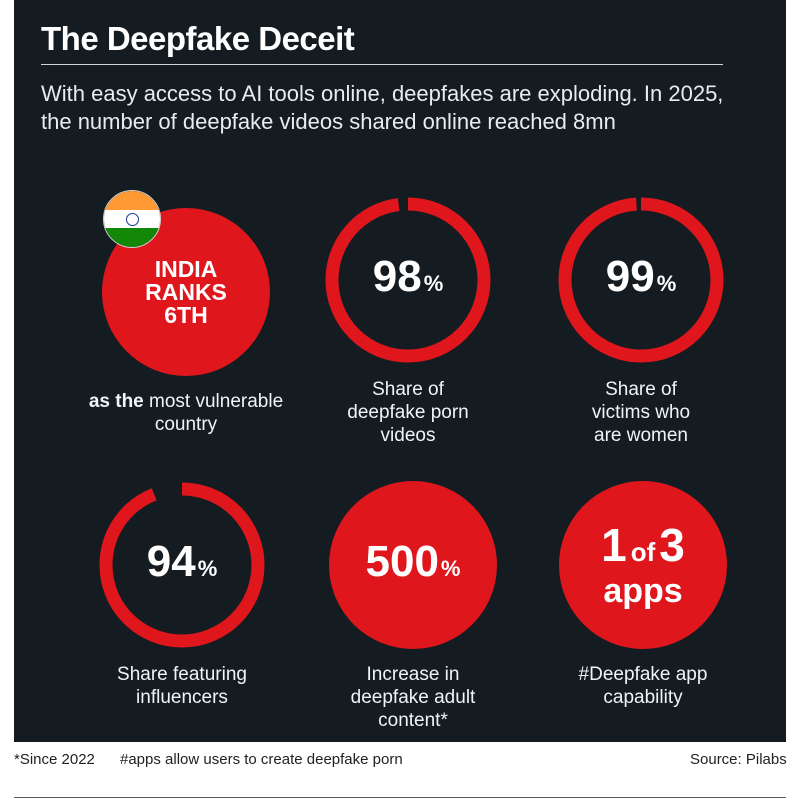 This screenshot has width=801, height=812. I want to click on india-rank-line-3: 6TH, so click(186, 314).